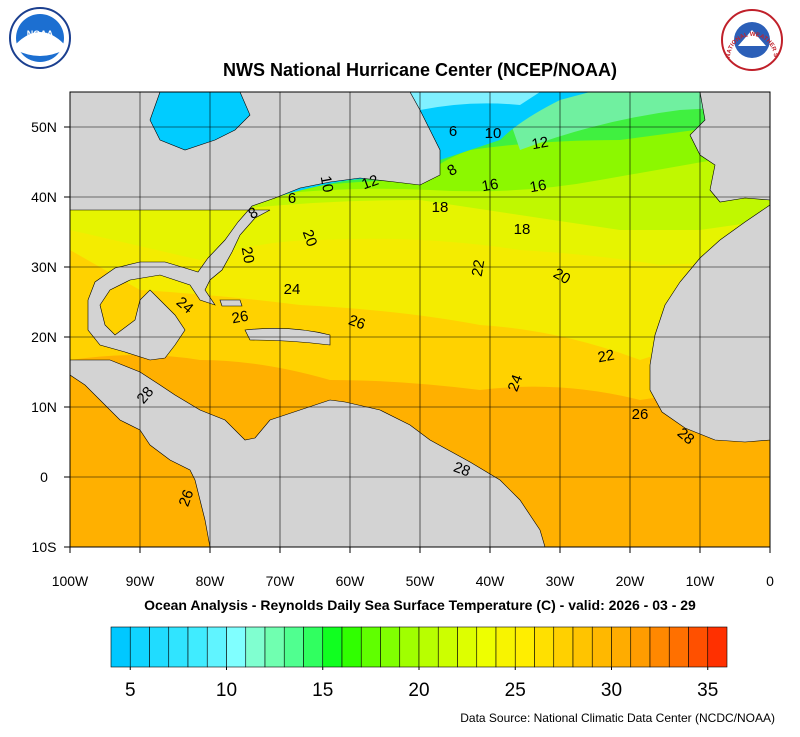 Image resolution: width=800 pixels, height=737 pixels. What do you see at coordinates (421, 581) in the screenshot?
I see `lon-tick-label: 50W` at bounding box center [421, 581].